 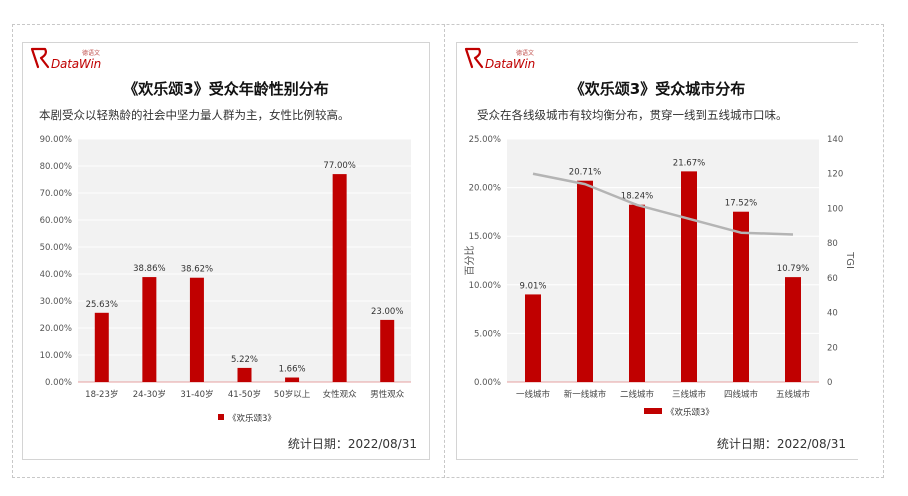 I want to click on y2-axis-label: TGI, so click(x=849, y=260).